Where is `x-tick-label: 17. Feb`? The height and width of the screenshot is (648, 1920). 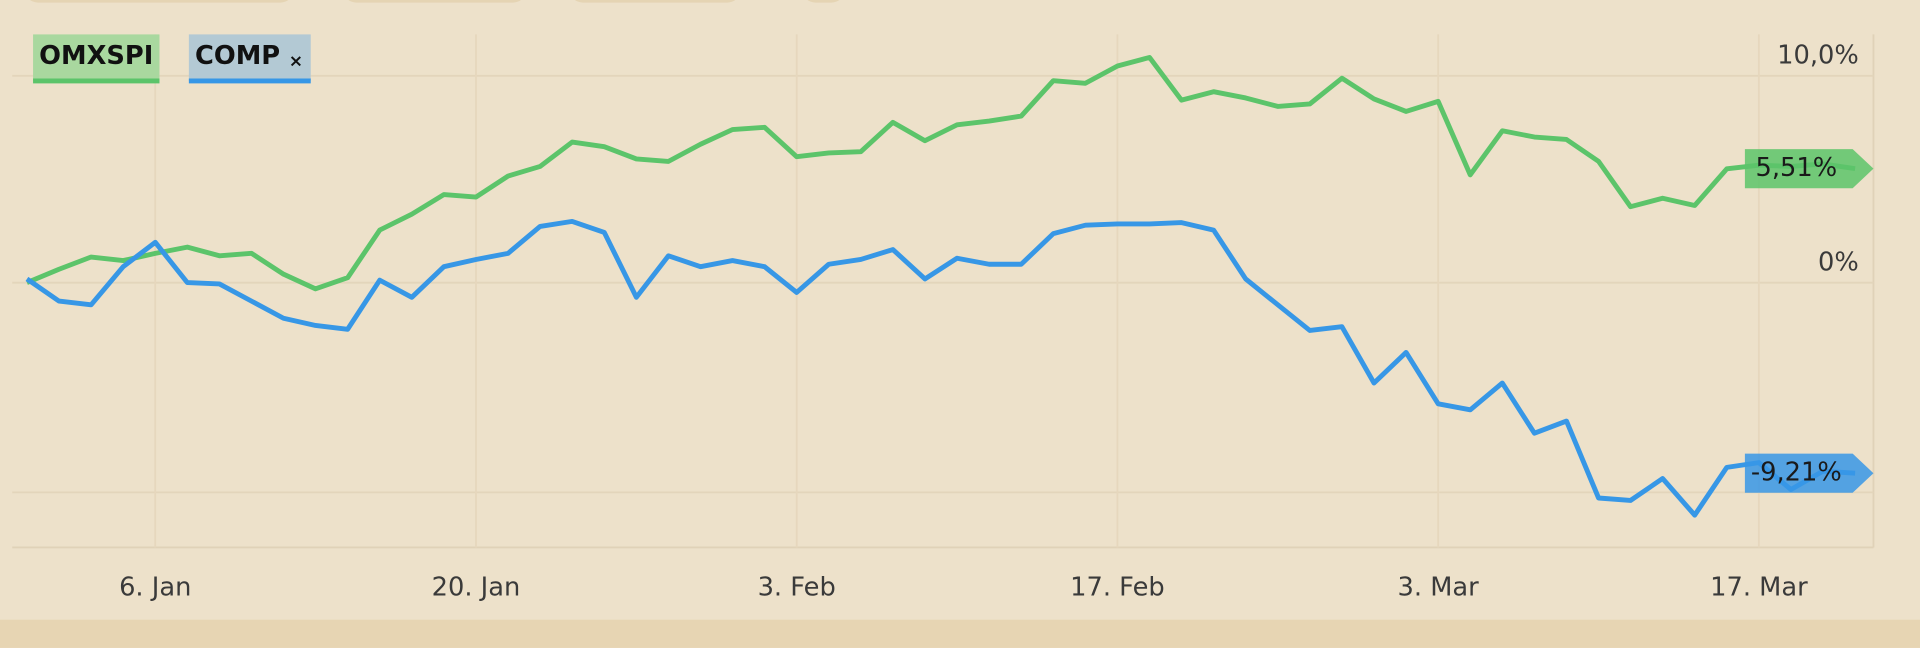 x-tick-label: 17. Feb is located at coordinates (1117, 587).